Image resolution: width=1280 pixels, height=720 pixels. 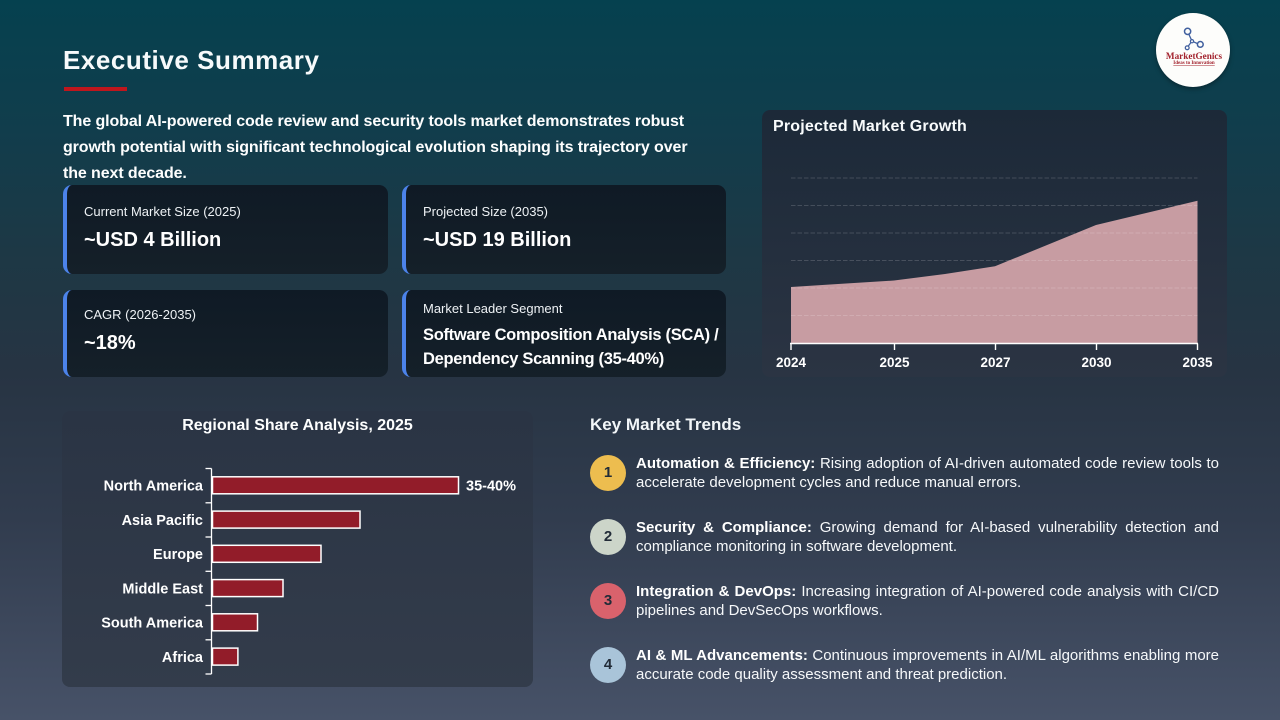 What do you see at coordinates (183, 658) in the screenshot?
I see `svg-text: Africa` at bounding box center [183, 658].